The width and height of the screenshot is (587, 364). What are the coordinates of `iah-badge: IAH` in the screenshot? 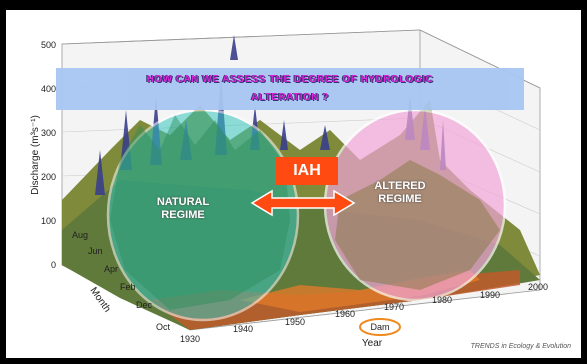 It's located at (307, 171).